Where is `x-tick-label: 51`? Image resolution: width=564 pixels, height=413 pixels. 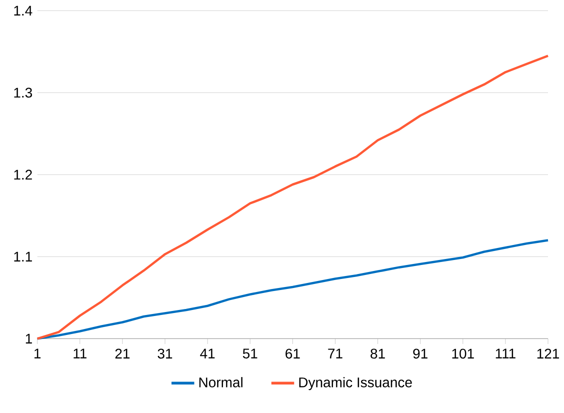 x-tick-label: 51 is located at coordinates (250, 353).